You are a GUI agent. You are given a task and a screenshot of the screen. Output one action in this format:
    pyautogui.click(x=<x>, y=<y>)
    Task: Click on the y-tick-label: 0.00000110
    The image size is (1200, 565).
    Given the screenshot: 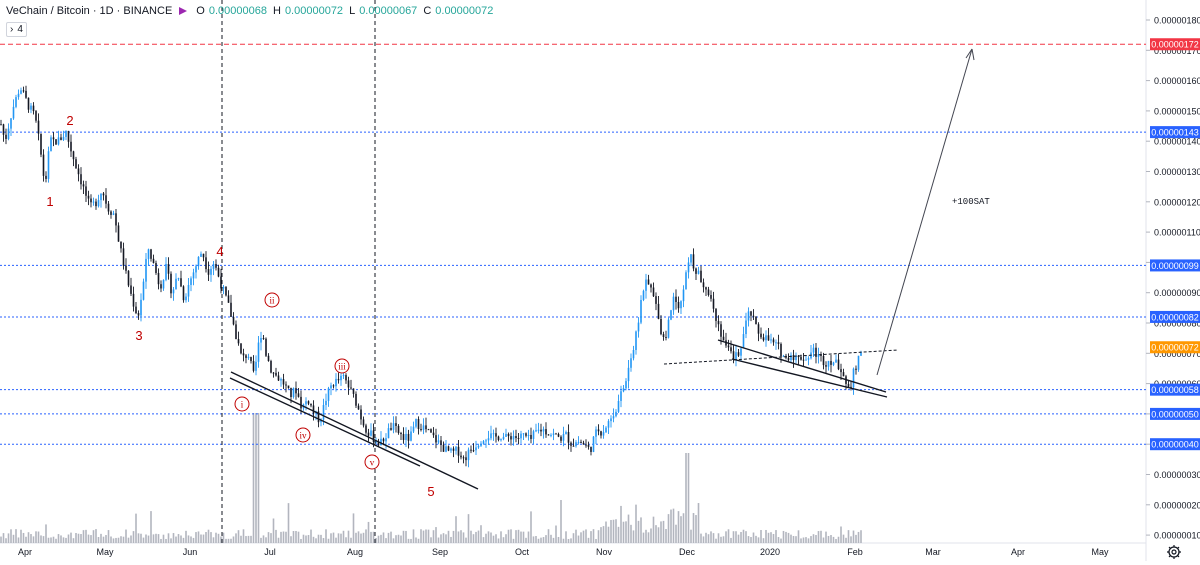 What is the action you would take?
    pyautogui.click(x=1177, y=233)
    